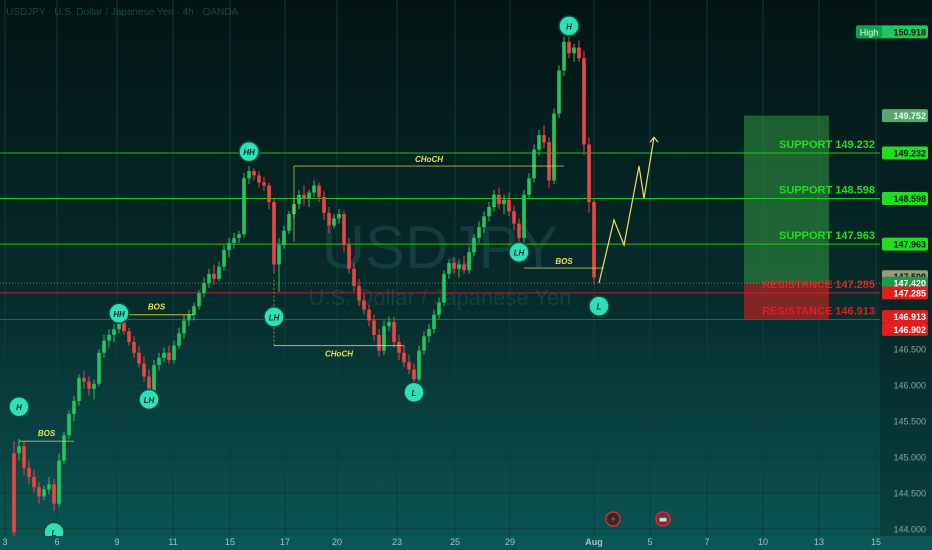 The image size is (932, 550). Describe the element at coordinates (786, 199) in the screenshot. I see `zone-target` at that location.